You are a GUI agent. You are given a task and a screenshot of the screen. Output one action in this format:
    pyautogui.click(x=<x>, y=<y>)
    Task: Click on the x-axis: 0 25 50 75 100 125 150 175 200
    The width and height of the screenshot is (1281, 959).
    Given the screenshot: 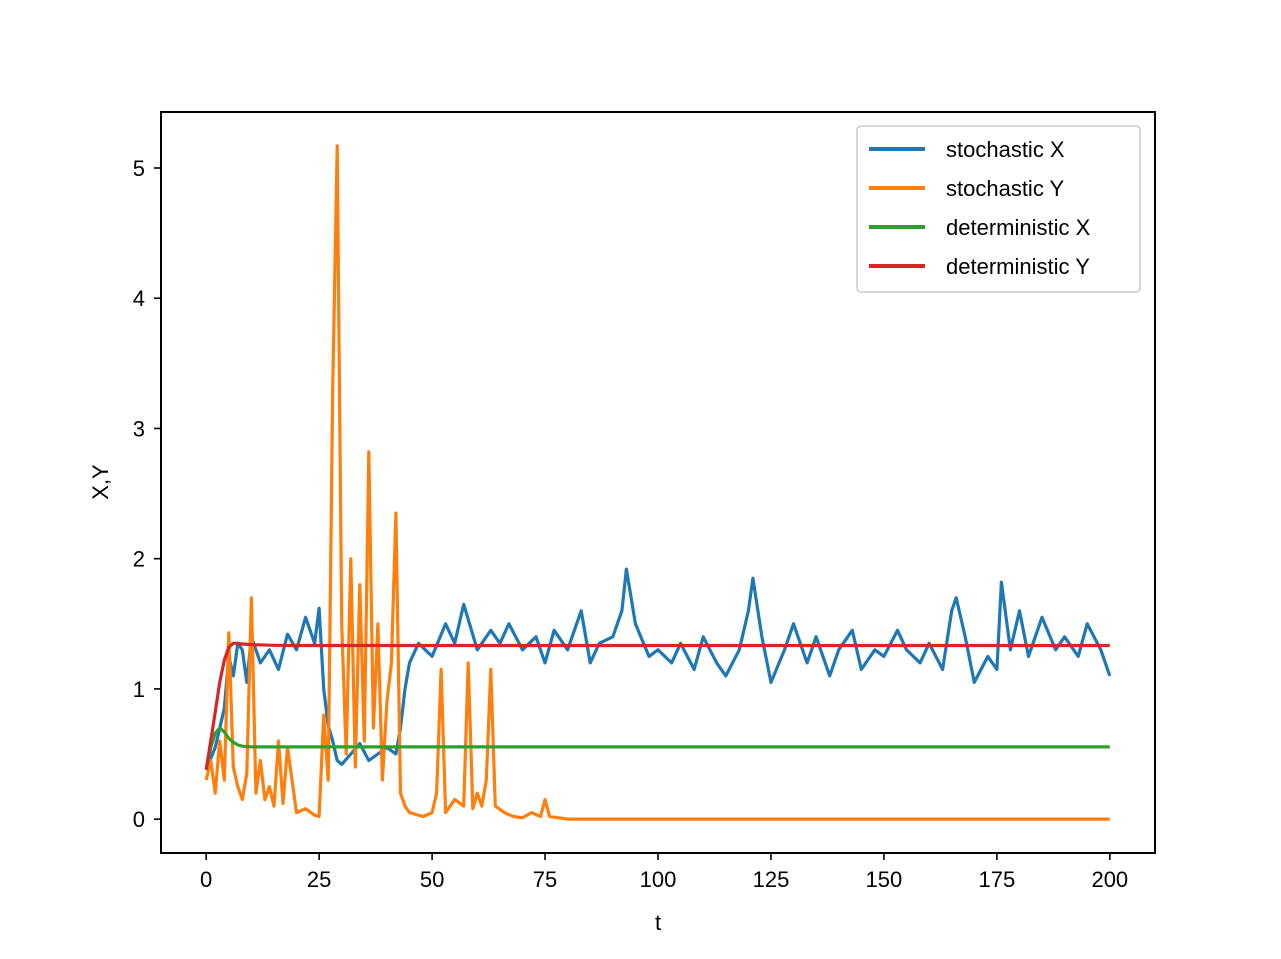 What is the action you would take?
    pyautogui.click(x=664, y=872)
    